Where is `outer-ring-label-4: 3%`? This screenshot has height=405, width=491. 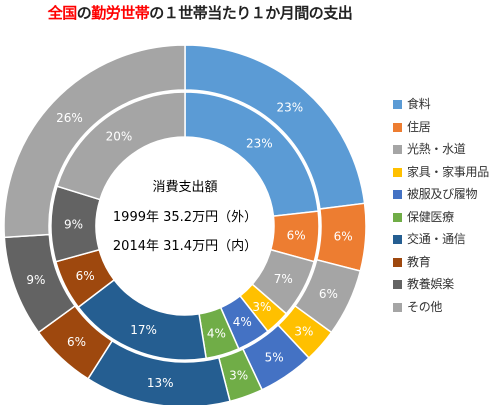
outer-ring-label-4: 3% is located at coordinates (303, 331).